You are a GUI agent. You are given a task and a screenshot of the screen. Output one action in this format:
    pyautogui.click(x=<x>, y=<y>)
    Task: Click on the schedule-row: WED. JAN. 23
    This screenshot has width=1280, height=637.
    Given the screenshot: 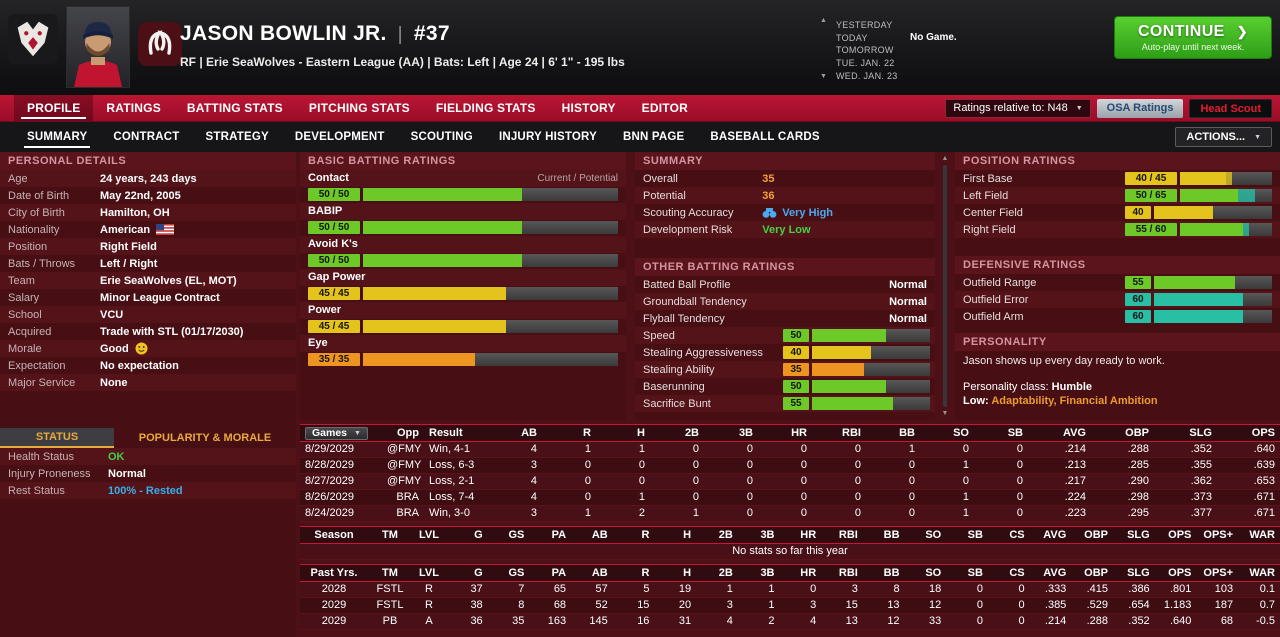 What is the action you would take?
    pyautogui.click(x=936, y=75)
    